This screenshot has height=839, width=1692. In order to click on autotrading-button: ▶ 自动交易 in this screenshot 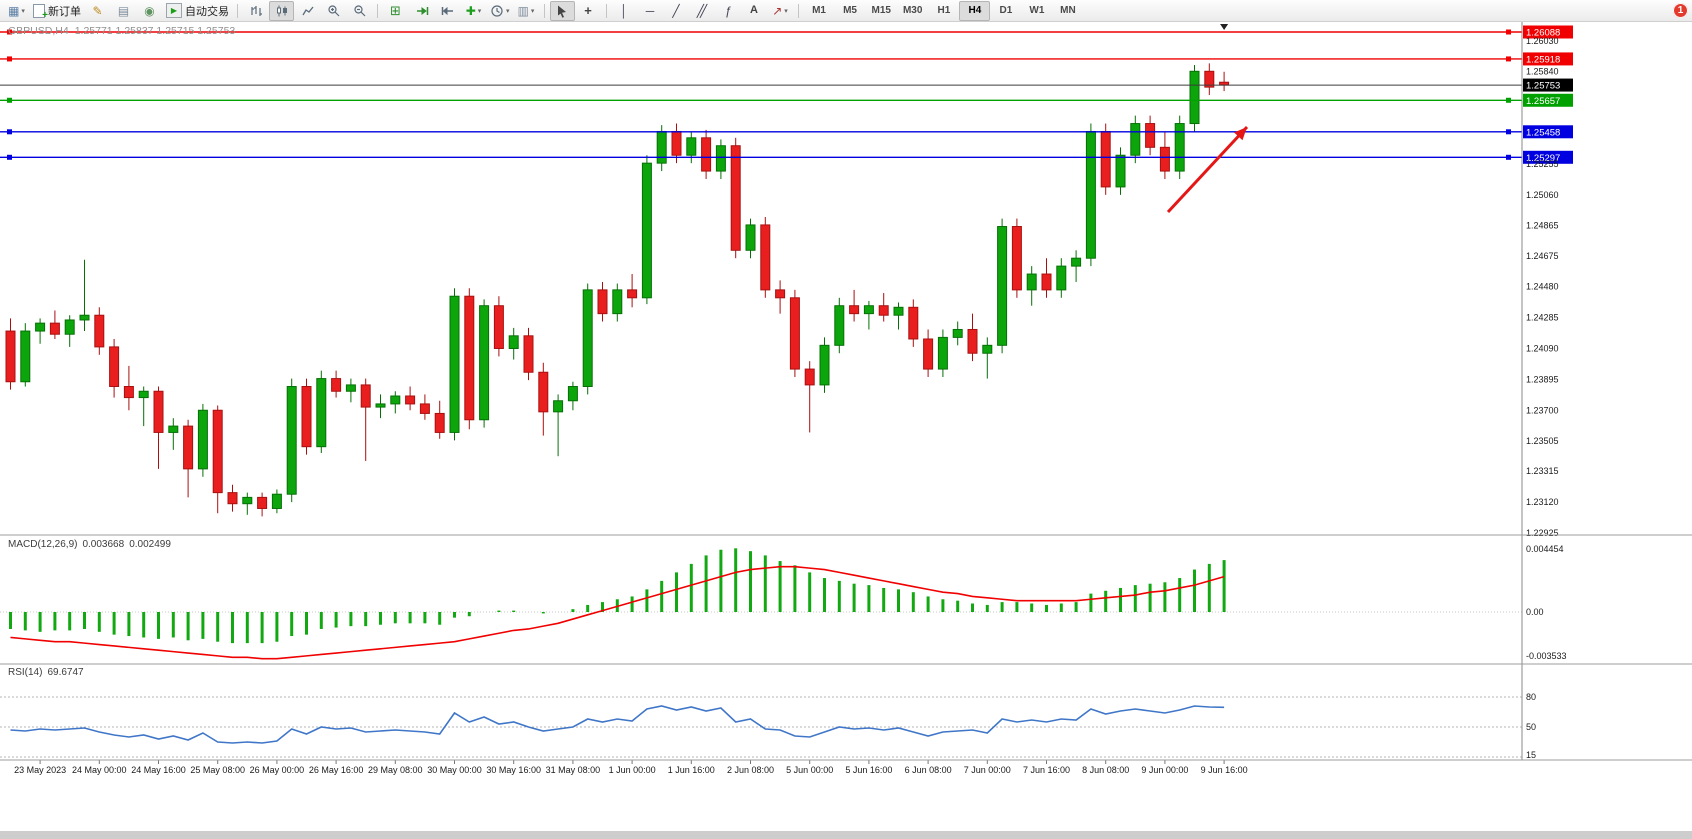, I will do `click(197, 11)`.